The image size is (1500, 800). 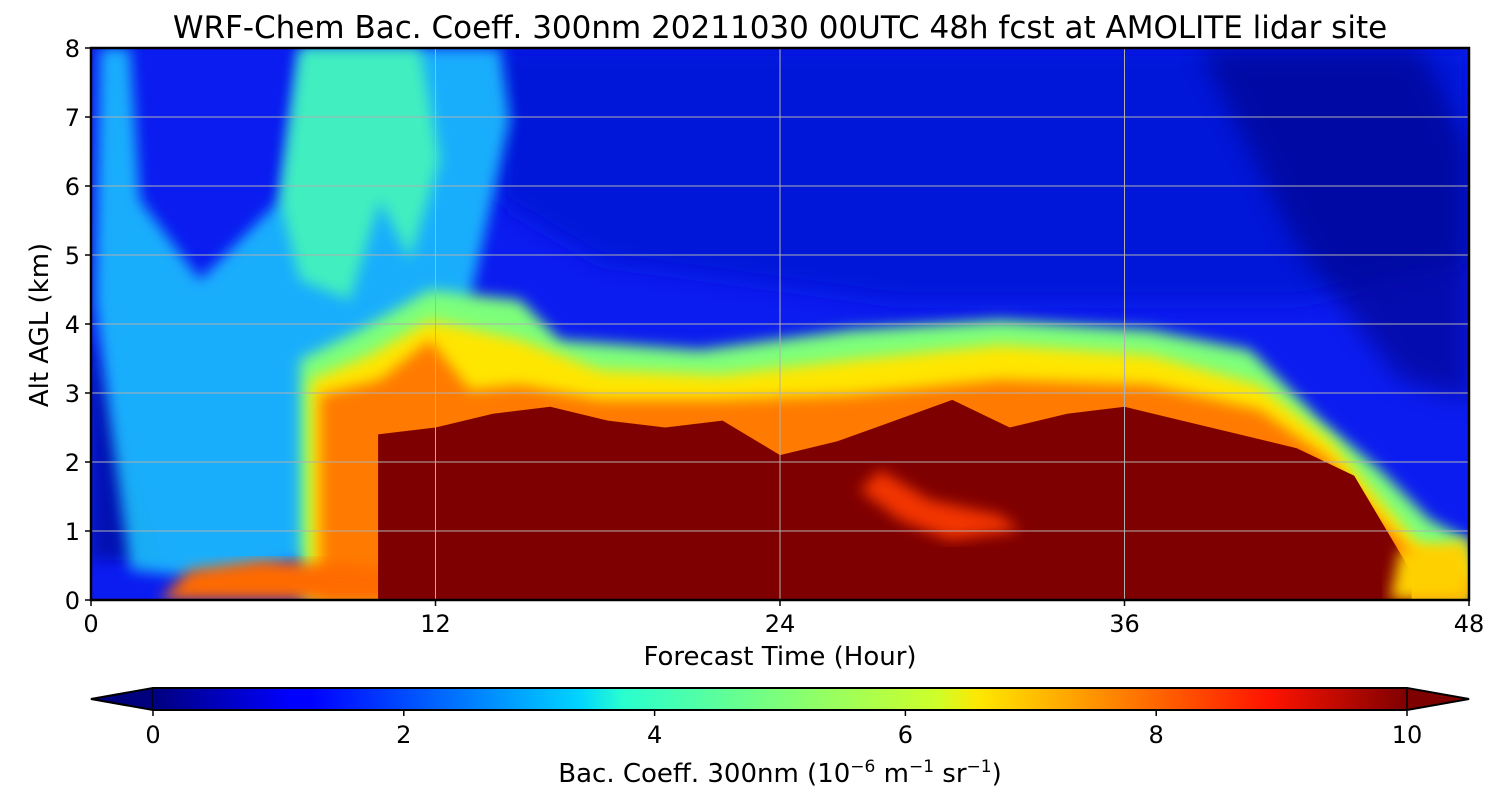 I want to click on x-tick-label: 36, so click(x=1124, y=624).